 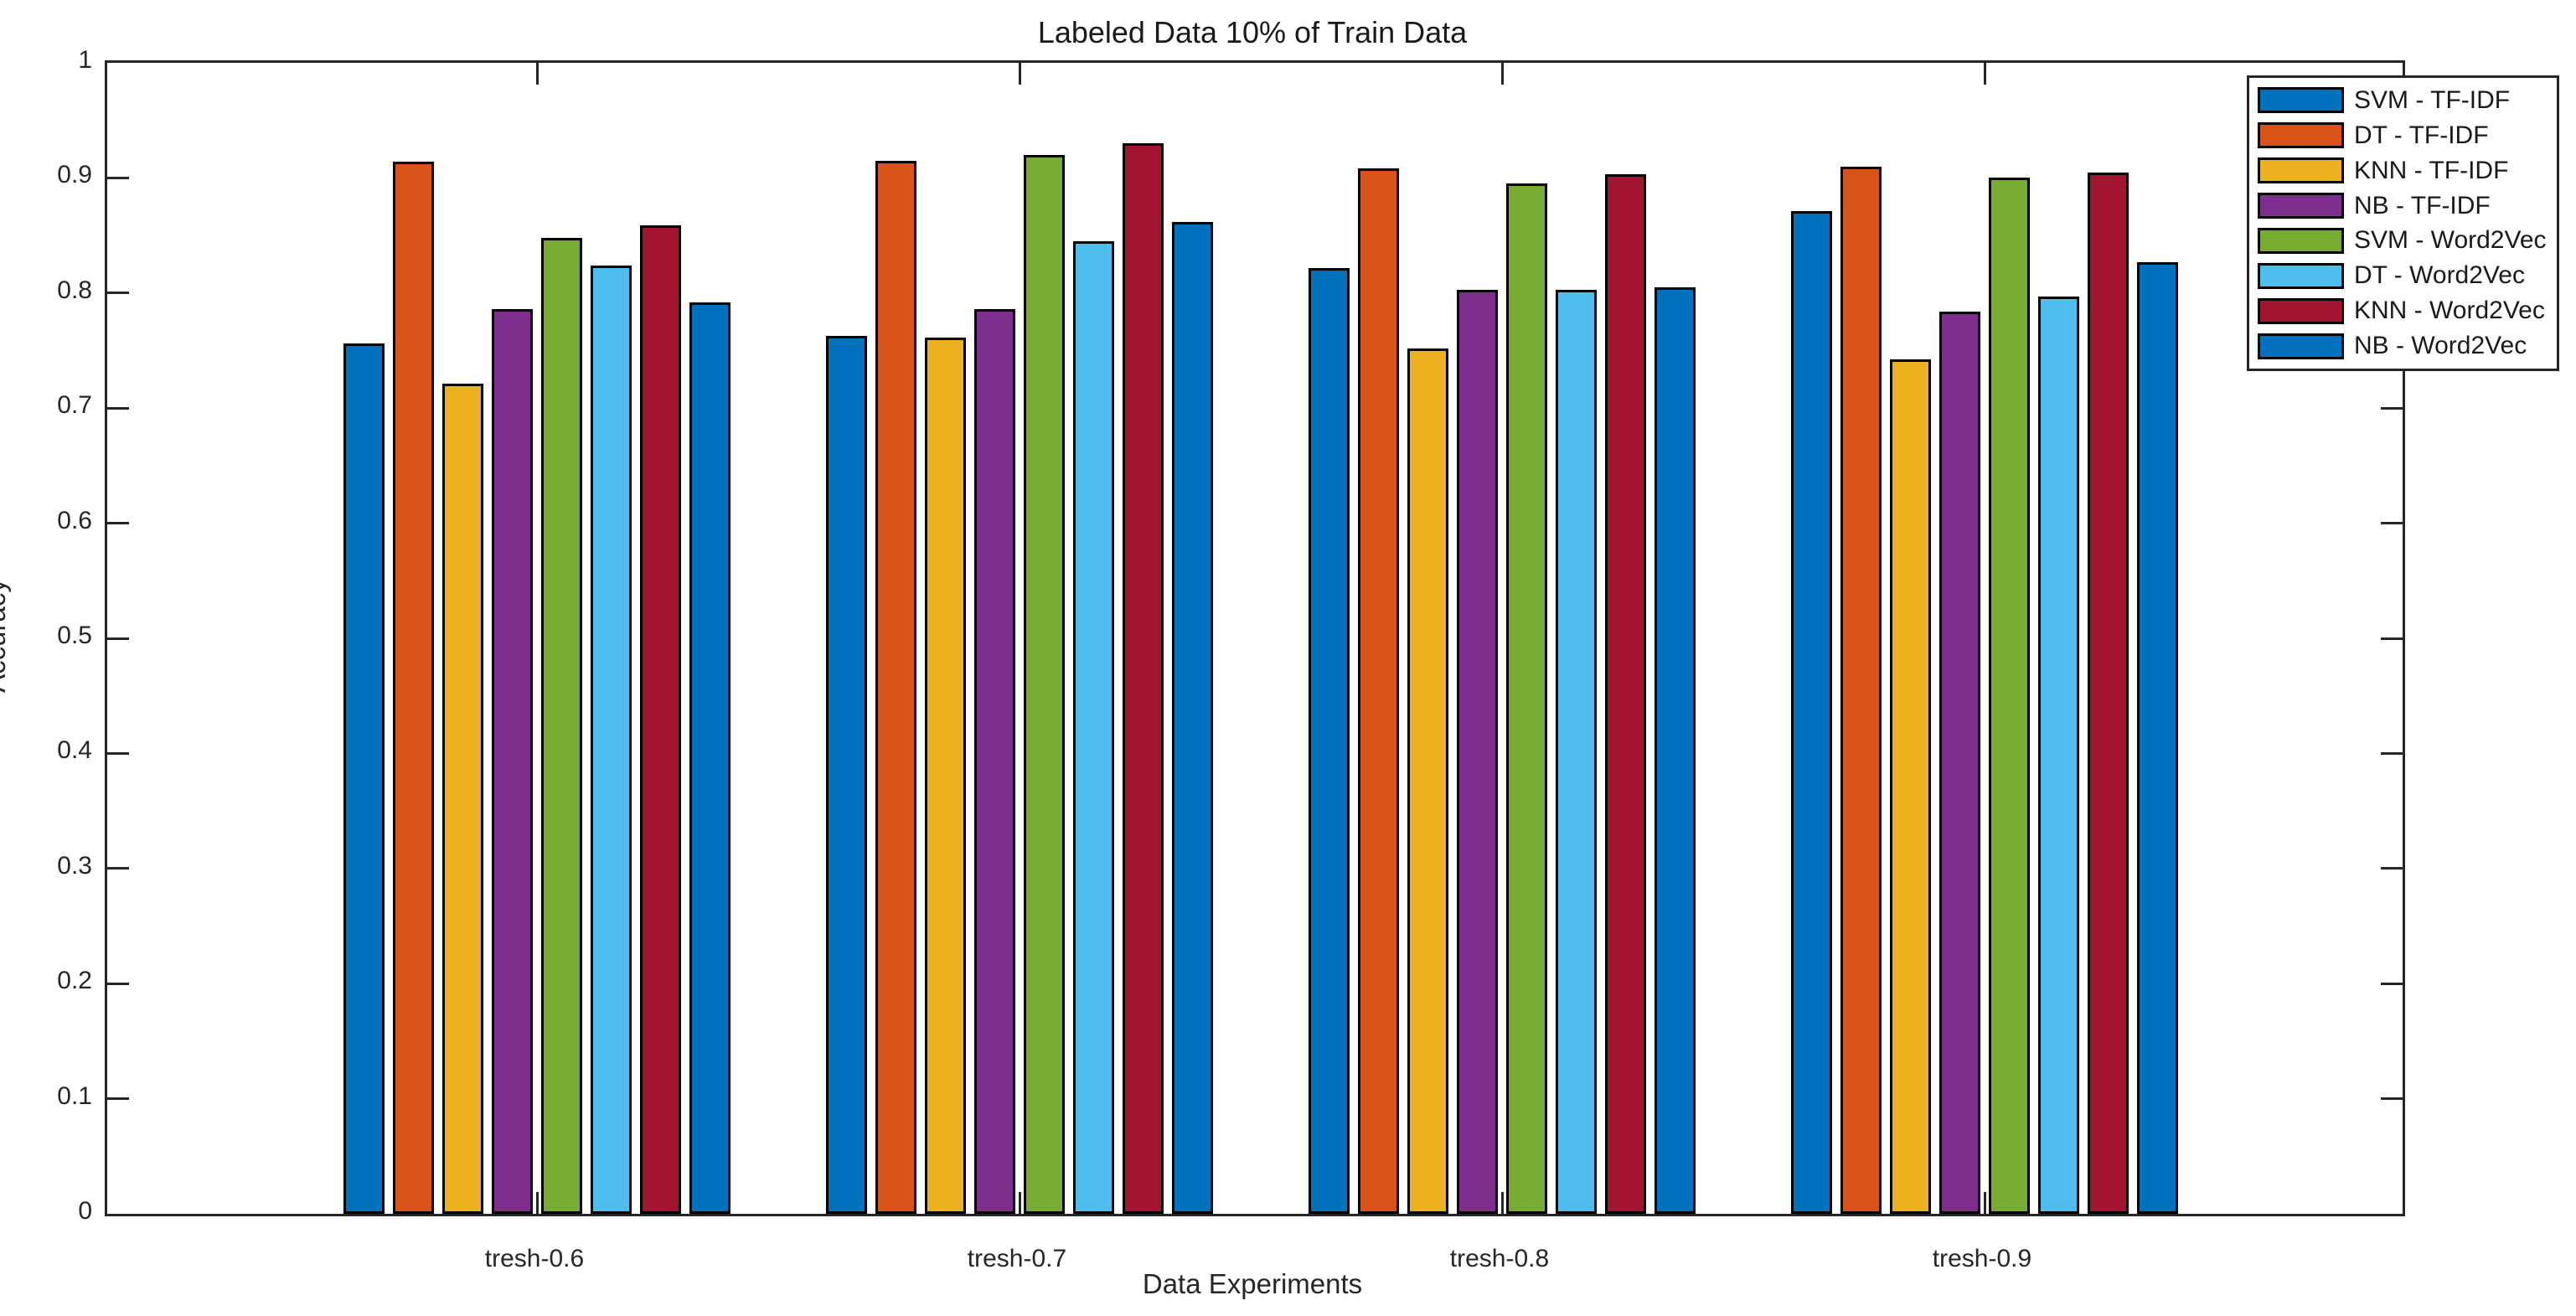 What do you see at coordinates (1982, 1258) in the screenshot?
I see `x-tick-label: tresh-0.9` at bounding box center [1982, 1258].